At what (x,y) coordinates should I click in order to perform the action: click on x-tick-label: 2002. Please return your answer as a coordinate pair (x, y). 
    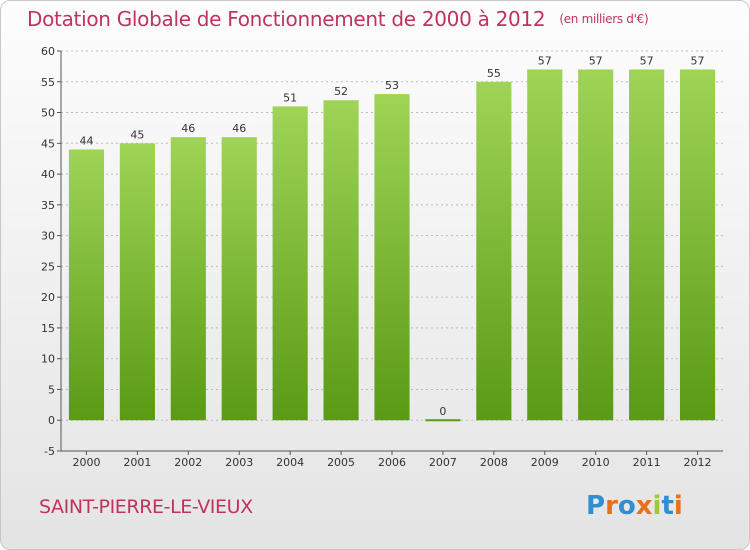
    Looking at the image, I should click on (188, 462).